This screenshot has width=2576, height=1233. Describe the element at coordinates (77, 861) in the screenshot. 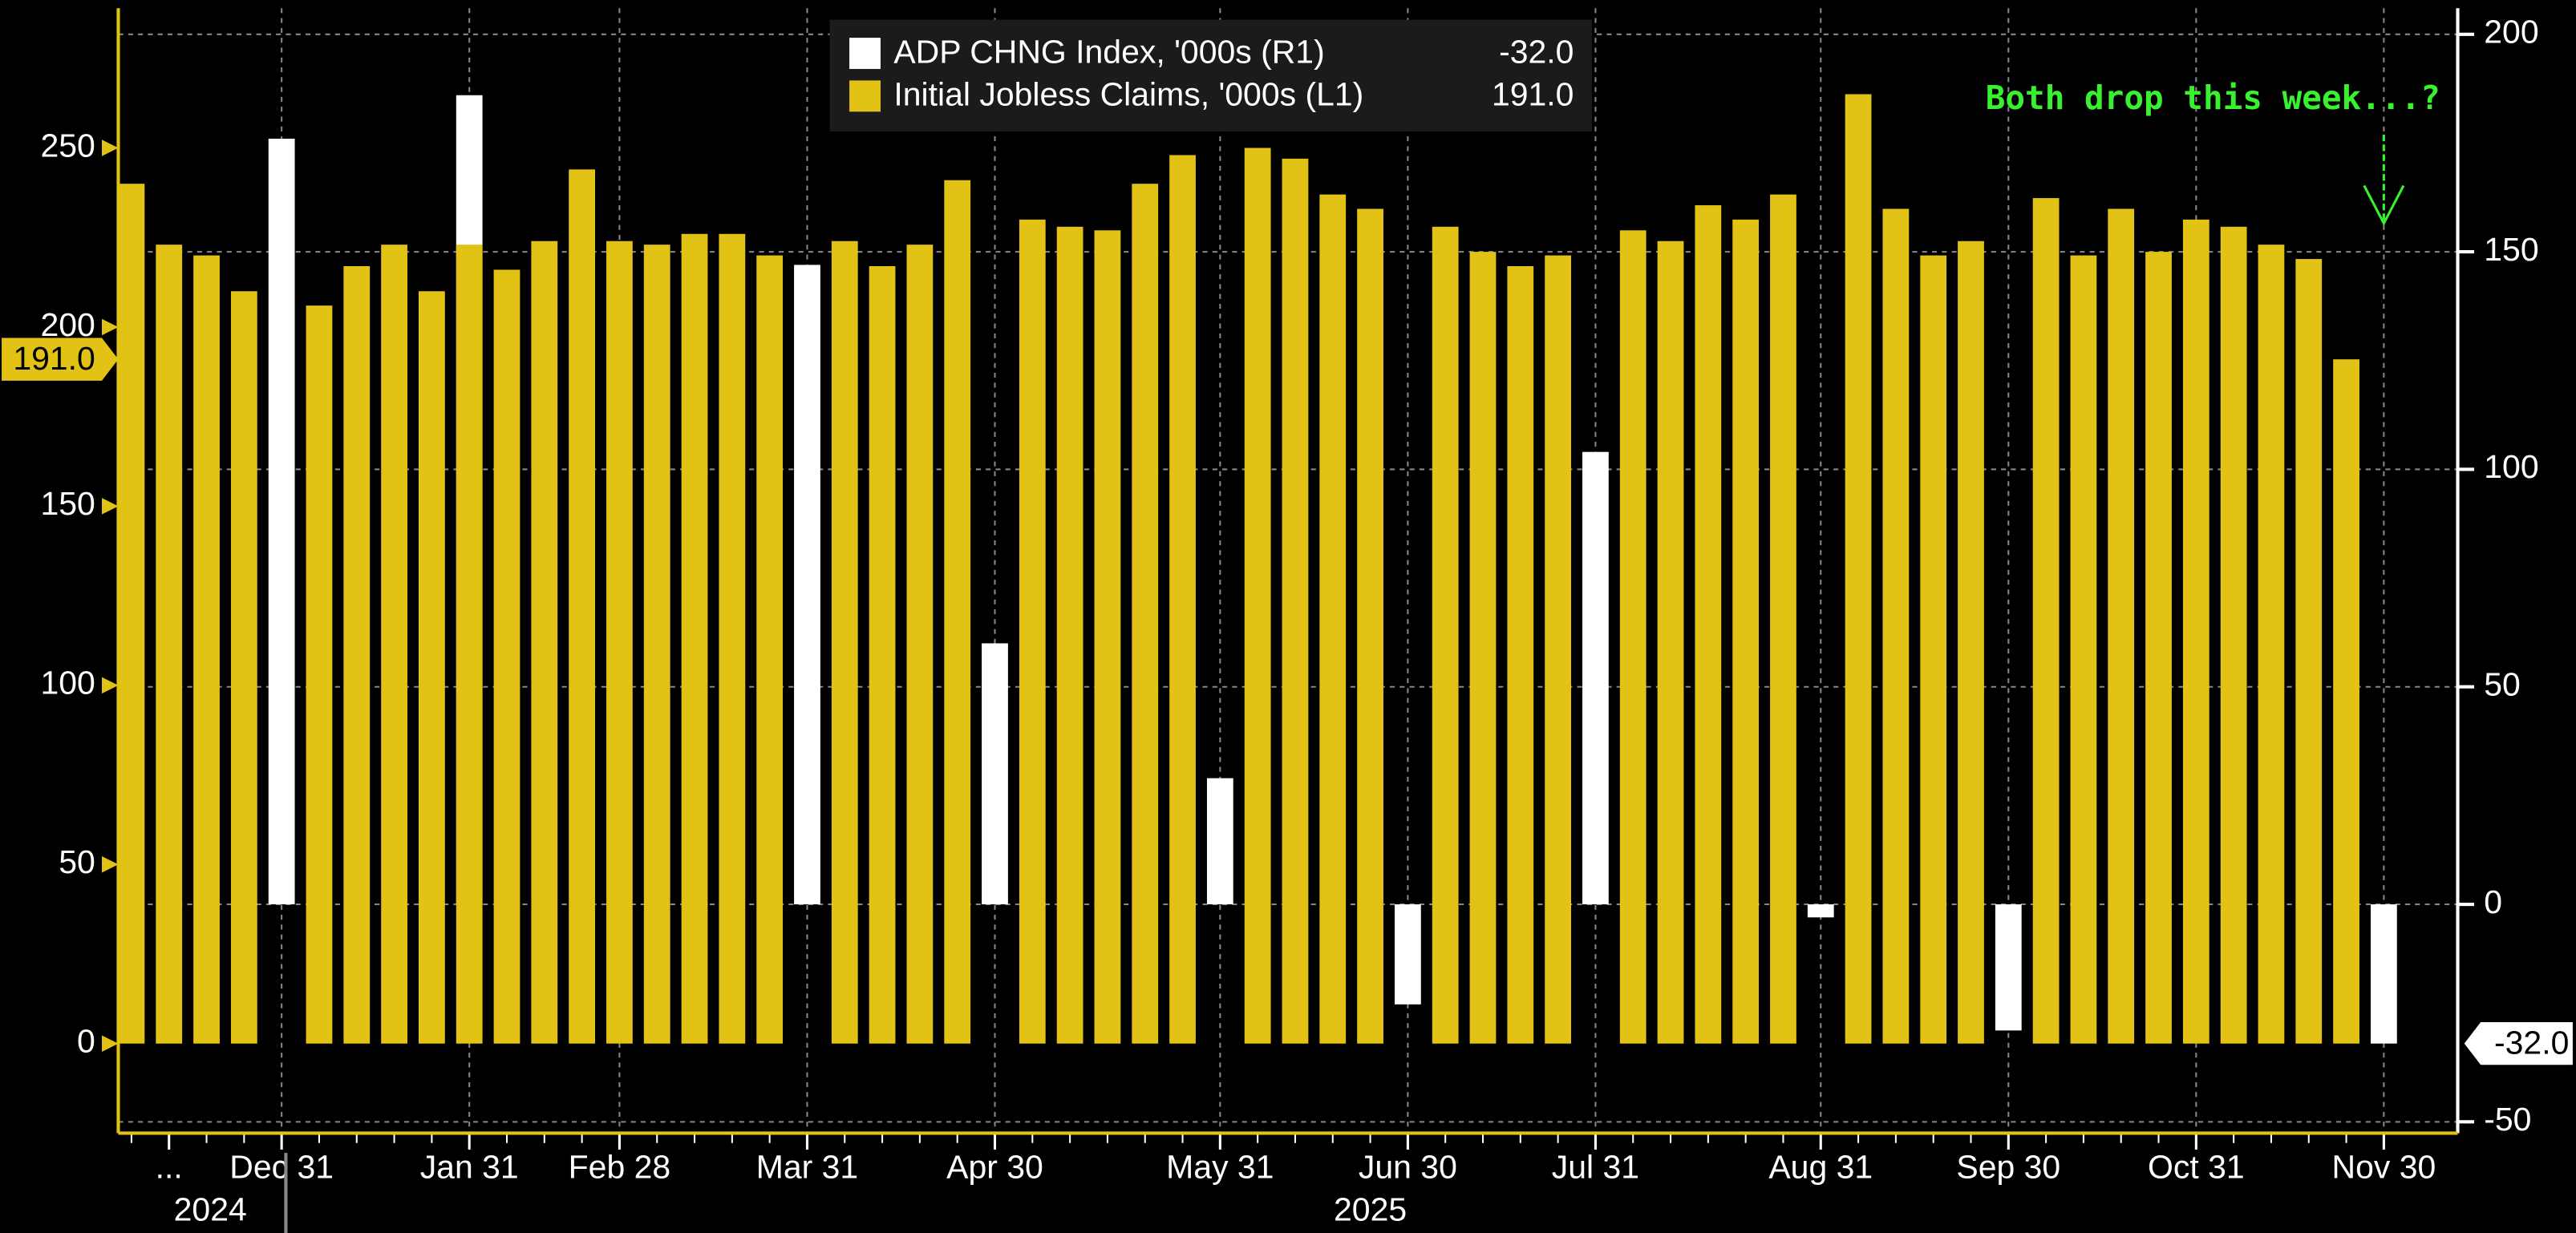

I see `y-tick-label: 50` at that location.